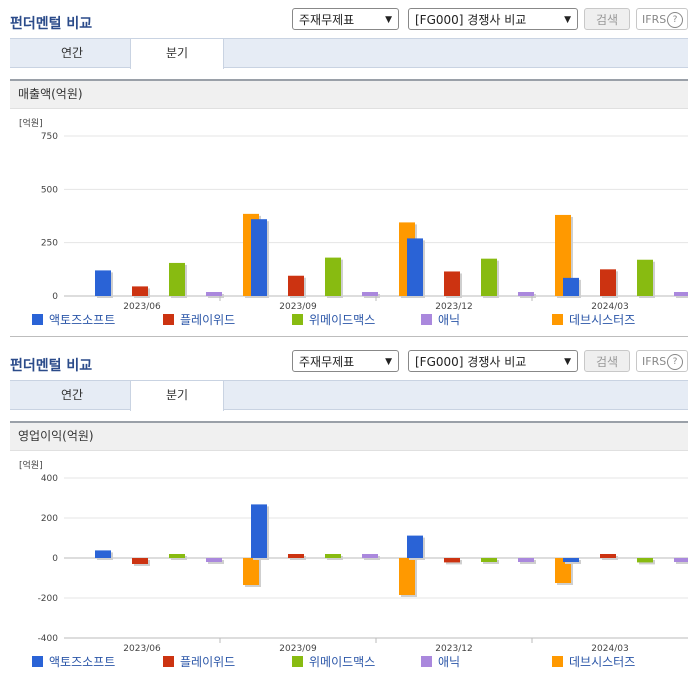 The width and height of the screenshot is (696, 684). I want to click on y-tick-label: -200, so click(48, 599).